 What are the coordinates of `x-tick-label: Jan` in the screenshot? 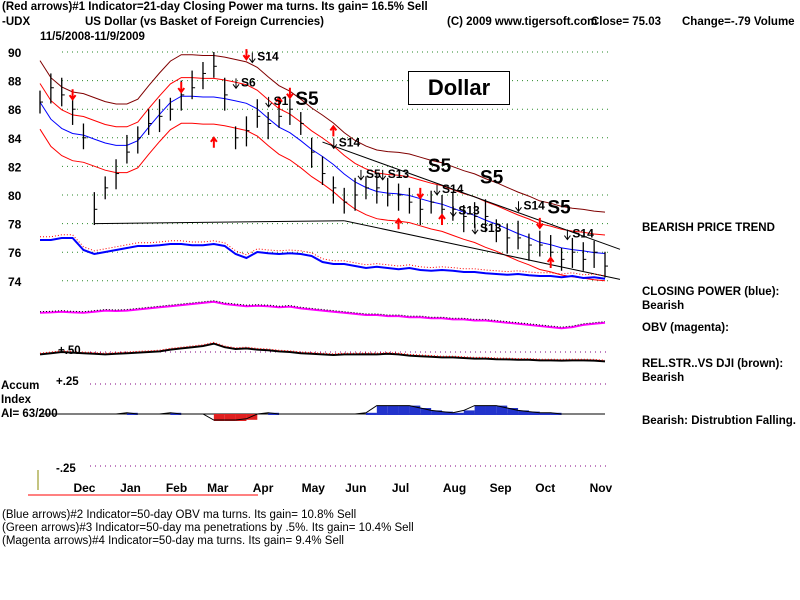 It's located at (130, 488).